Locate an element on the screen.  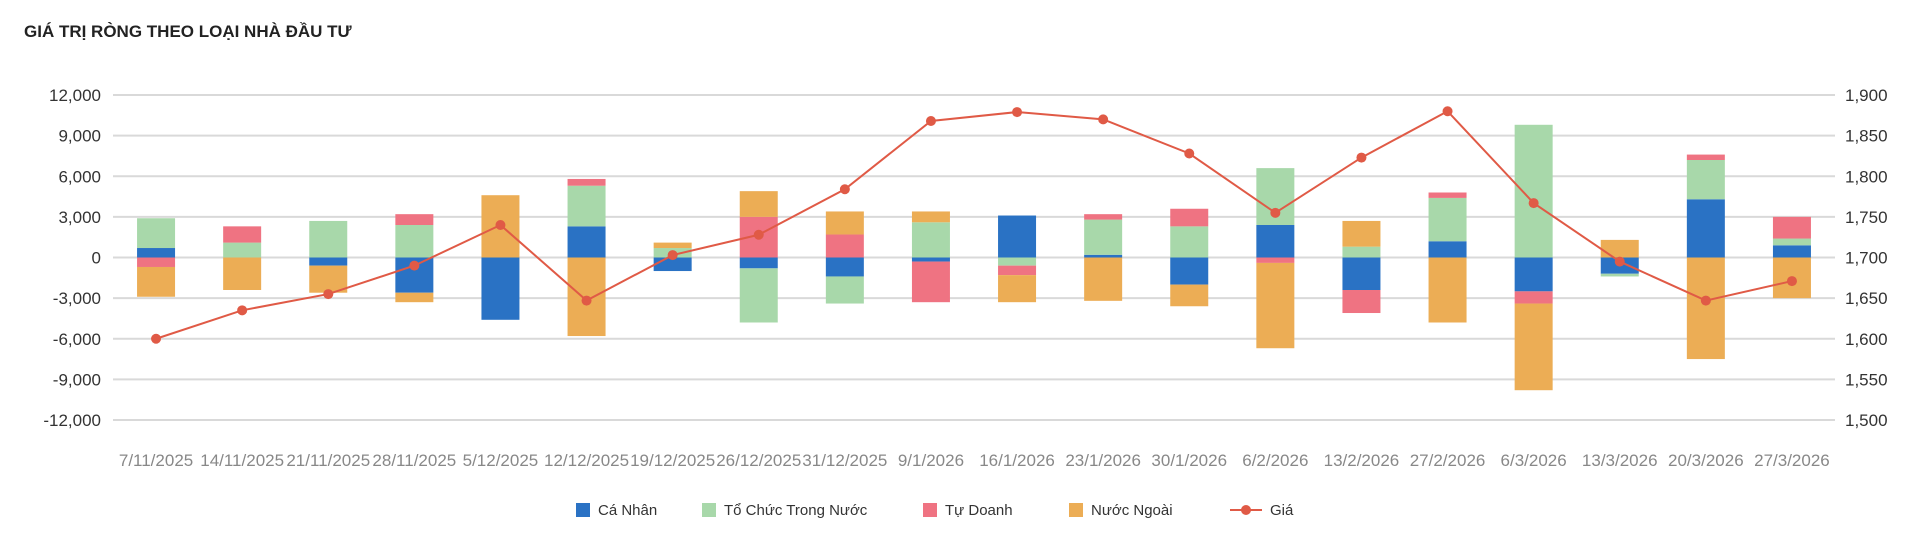
x-tick-label: 31/12/2025 is located at coordinates (844, 460).